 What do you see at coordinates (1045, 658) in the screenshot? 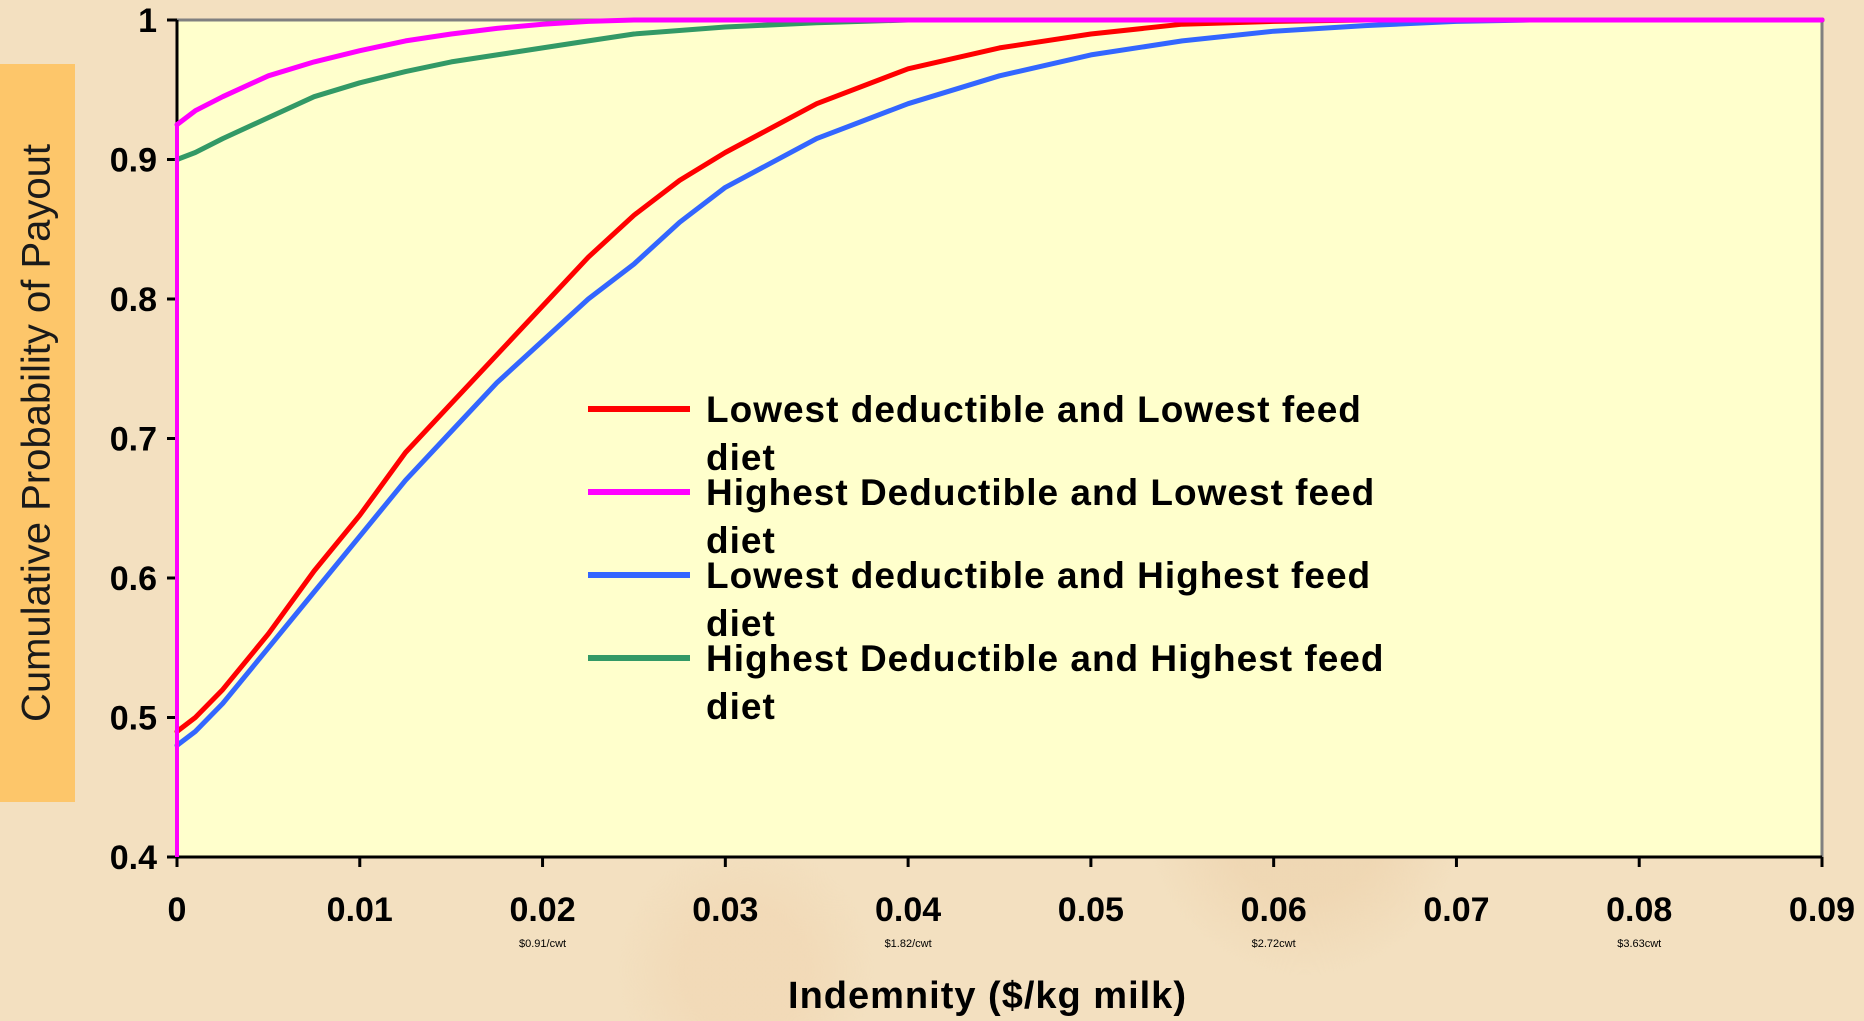
I see `legend-entry-line: Highest Deductible and Highest feed` at bounding box center [1045, 658].